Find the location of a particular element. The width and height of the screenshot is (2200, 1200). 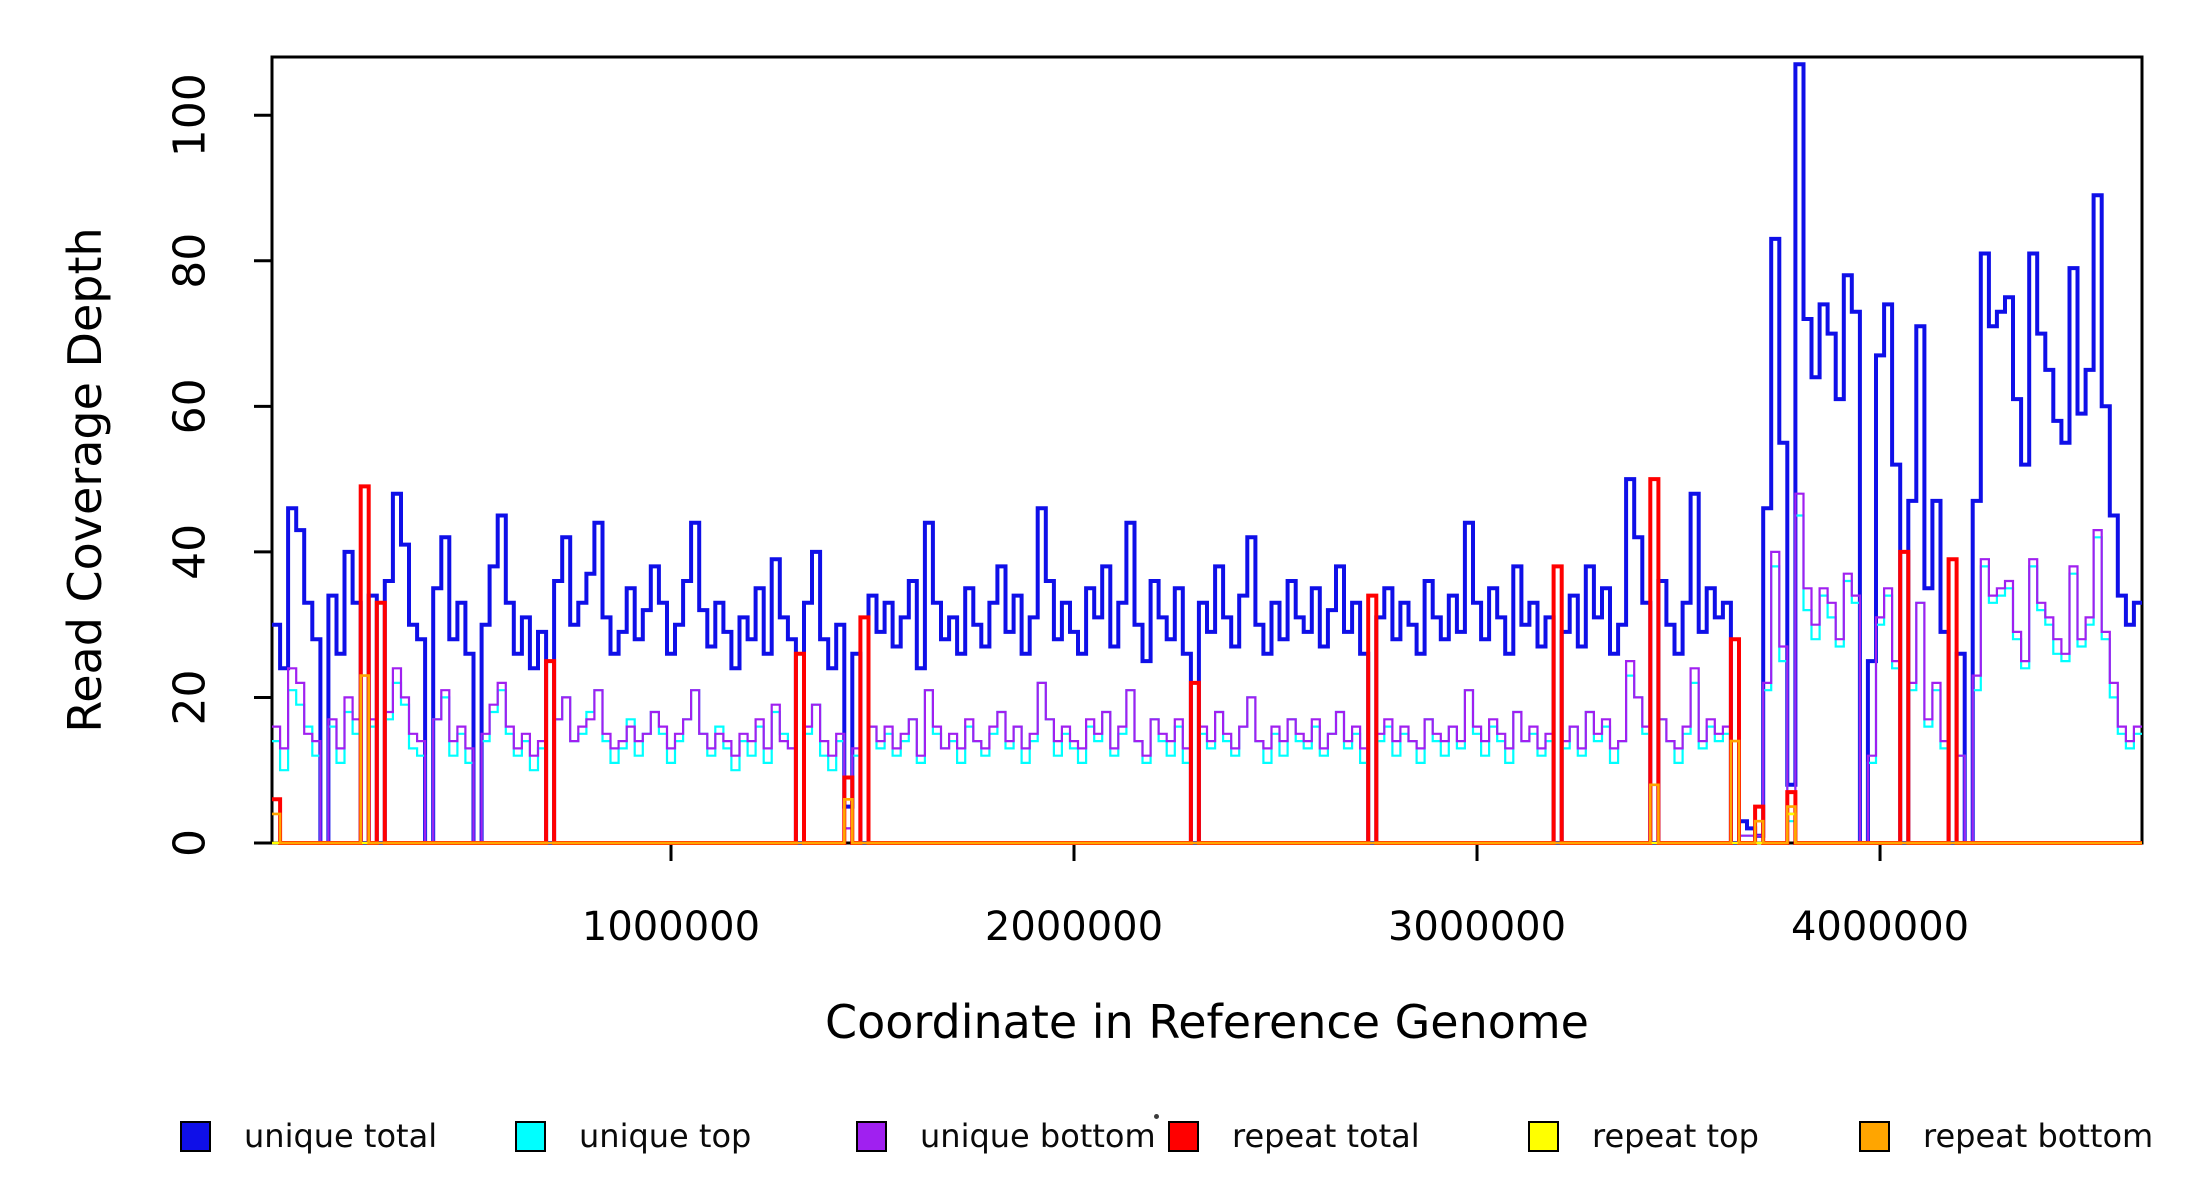

legend-item-unique-total: unique total is located at coordinates (309, 1136).